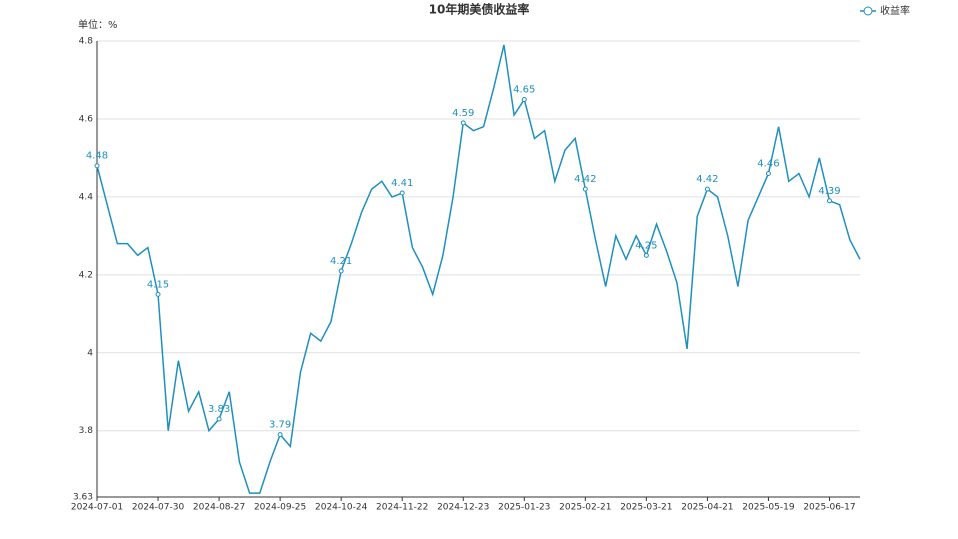 This screenshot has height=539, width=958. Describe the element at coordinates (402, 508) in the screenshot. I see `x-tick-label: 2024-11-22` at that location.